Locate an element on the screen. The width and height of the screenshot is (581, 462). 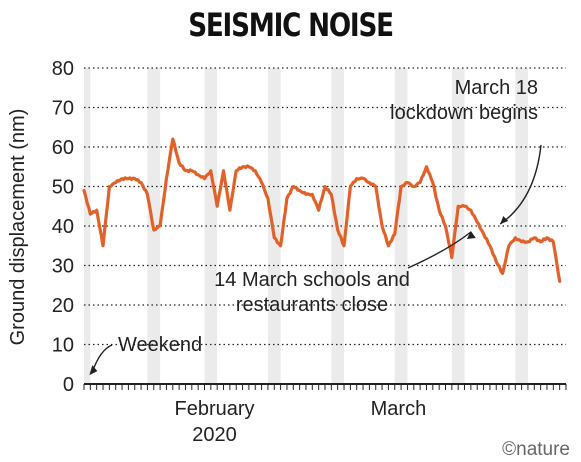
y-tick-label: 80 is located at coordinates (63, 69).